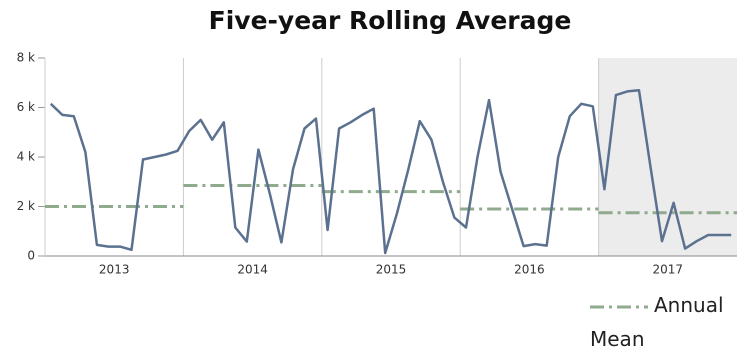 The width and height of the screenshot is (741, 356). Describe the element at coordinates (26, 107) in the screenshot. I see `y-tick-label: 6 k` at that location.